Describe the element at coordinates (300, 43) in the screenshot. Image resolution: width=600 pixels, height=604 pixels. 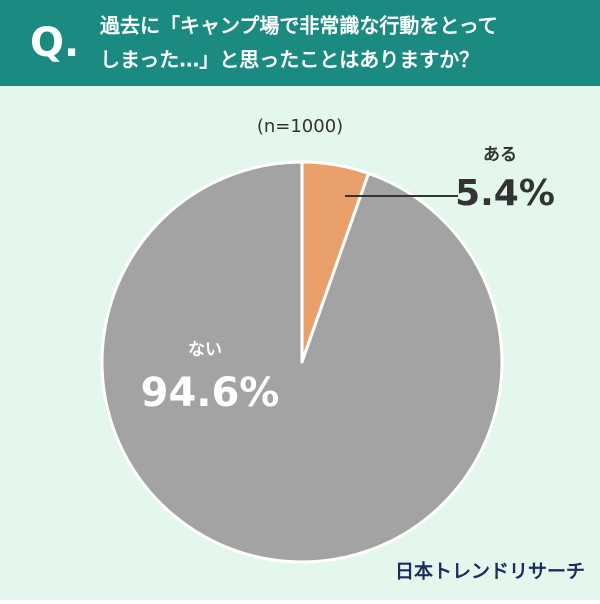
I see `header-band` at that location.